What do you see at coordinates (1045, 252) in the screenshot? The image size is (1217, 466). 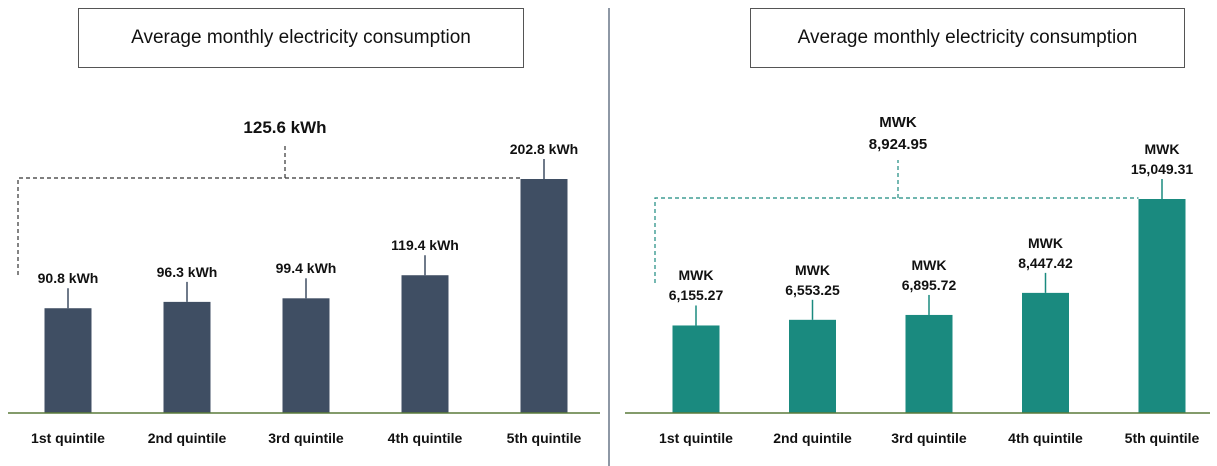 I see `value-label: MWK 8,447.42` at bounding box center [1045, 252].